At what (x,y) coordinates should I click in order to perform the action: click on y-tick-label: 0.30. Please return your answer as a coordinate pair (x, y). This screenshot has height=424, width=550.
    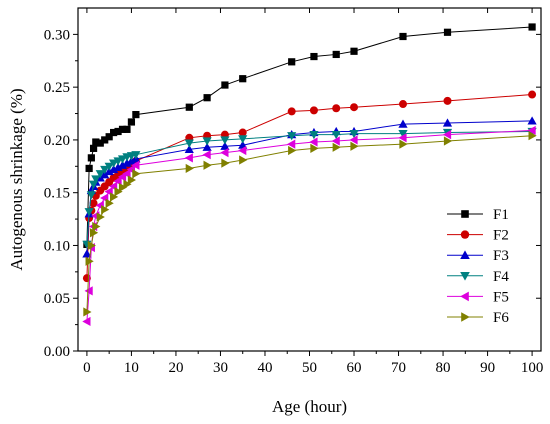
    Looking at the image, I should click on (57, 35).